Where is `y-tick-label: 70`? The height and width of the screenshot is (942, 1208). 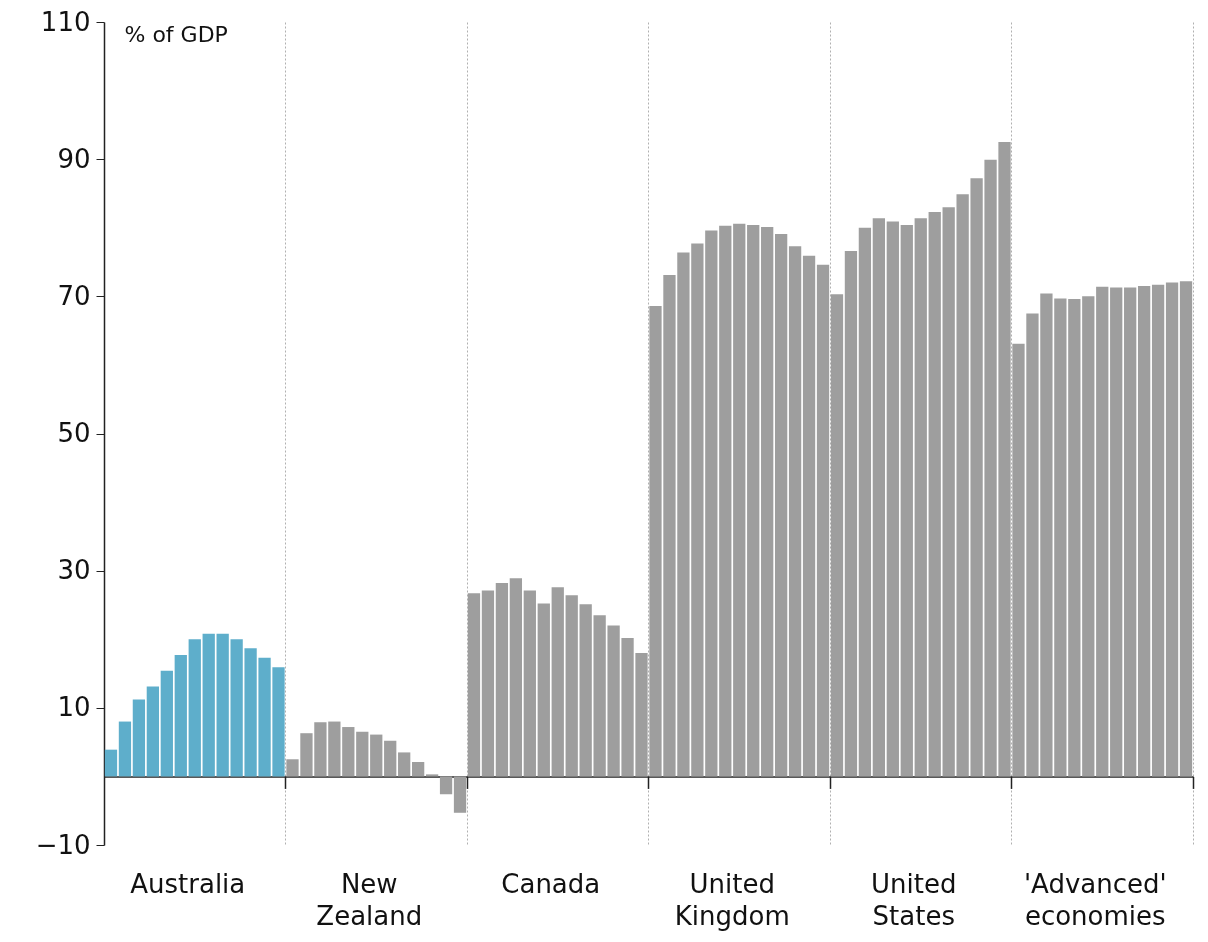 y-tick-label: 70 is located at coordinates (74, 295).